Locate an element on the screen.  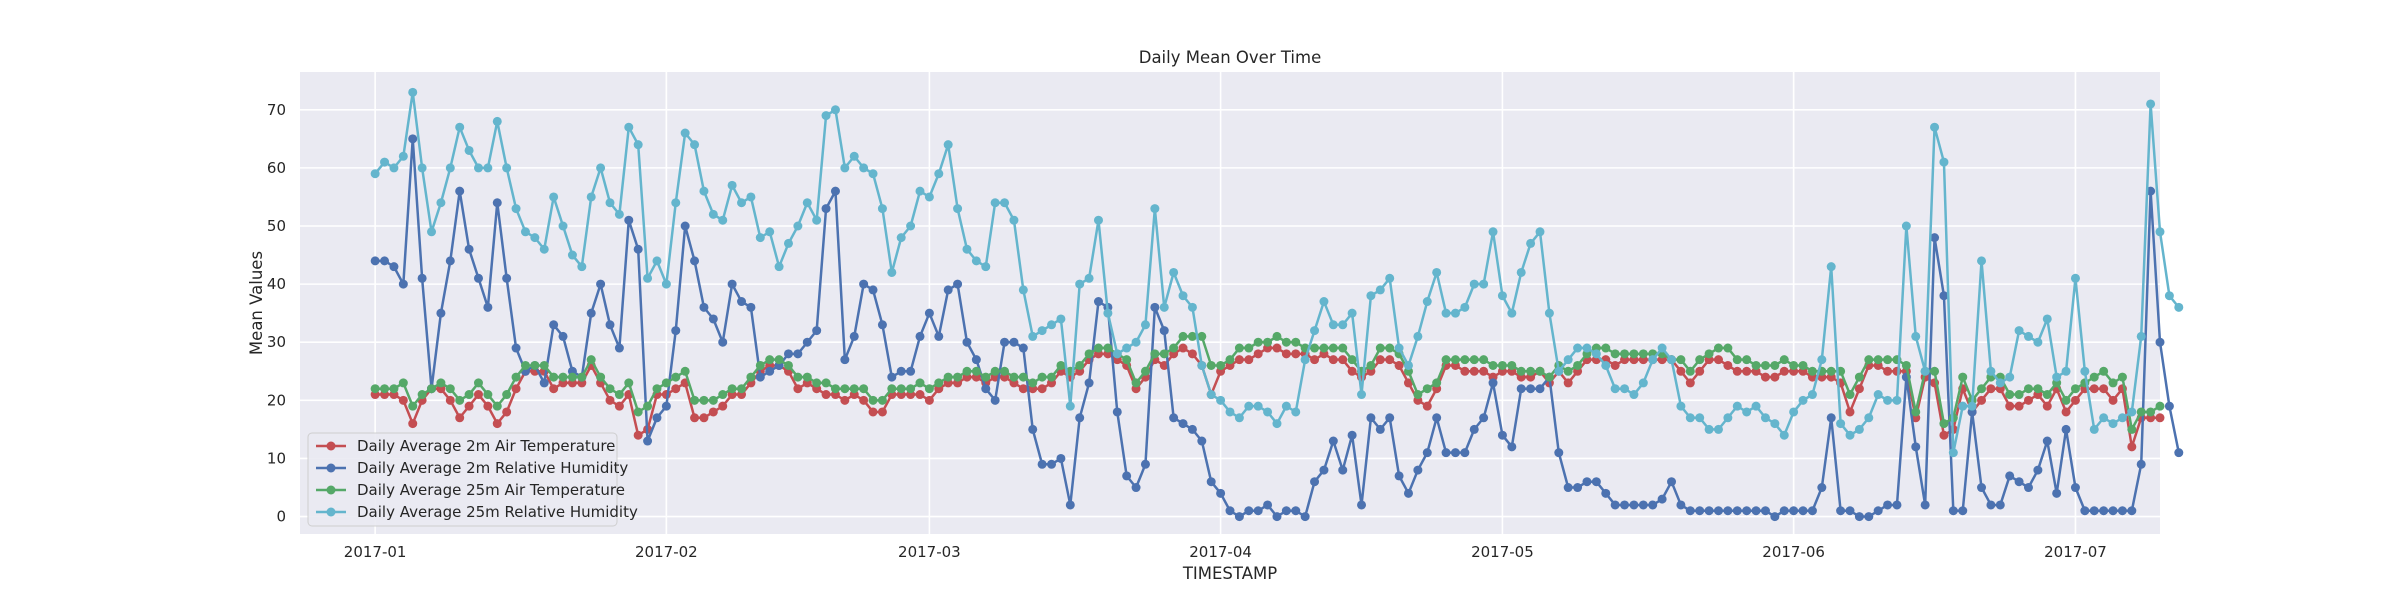
y-tick-labels: 0 10 20 30 40 50 60 70 is located at coordinates (276, 313).